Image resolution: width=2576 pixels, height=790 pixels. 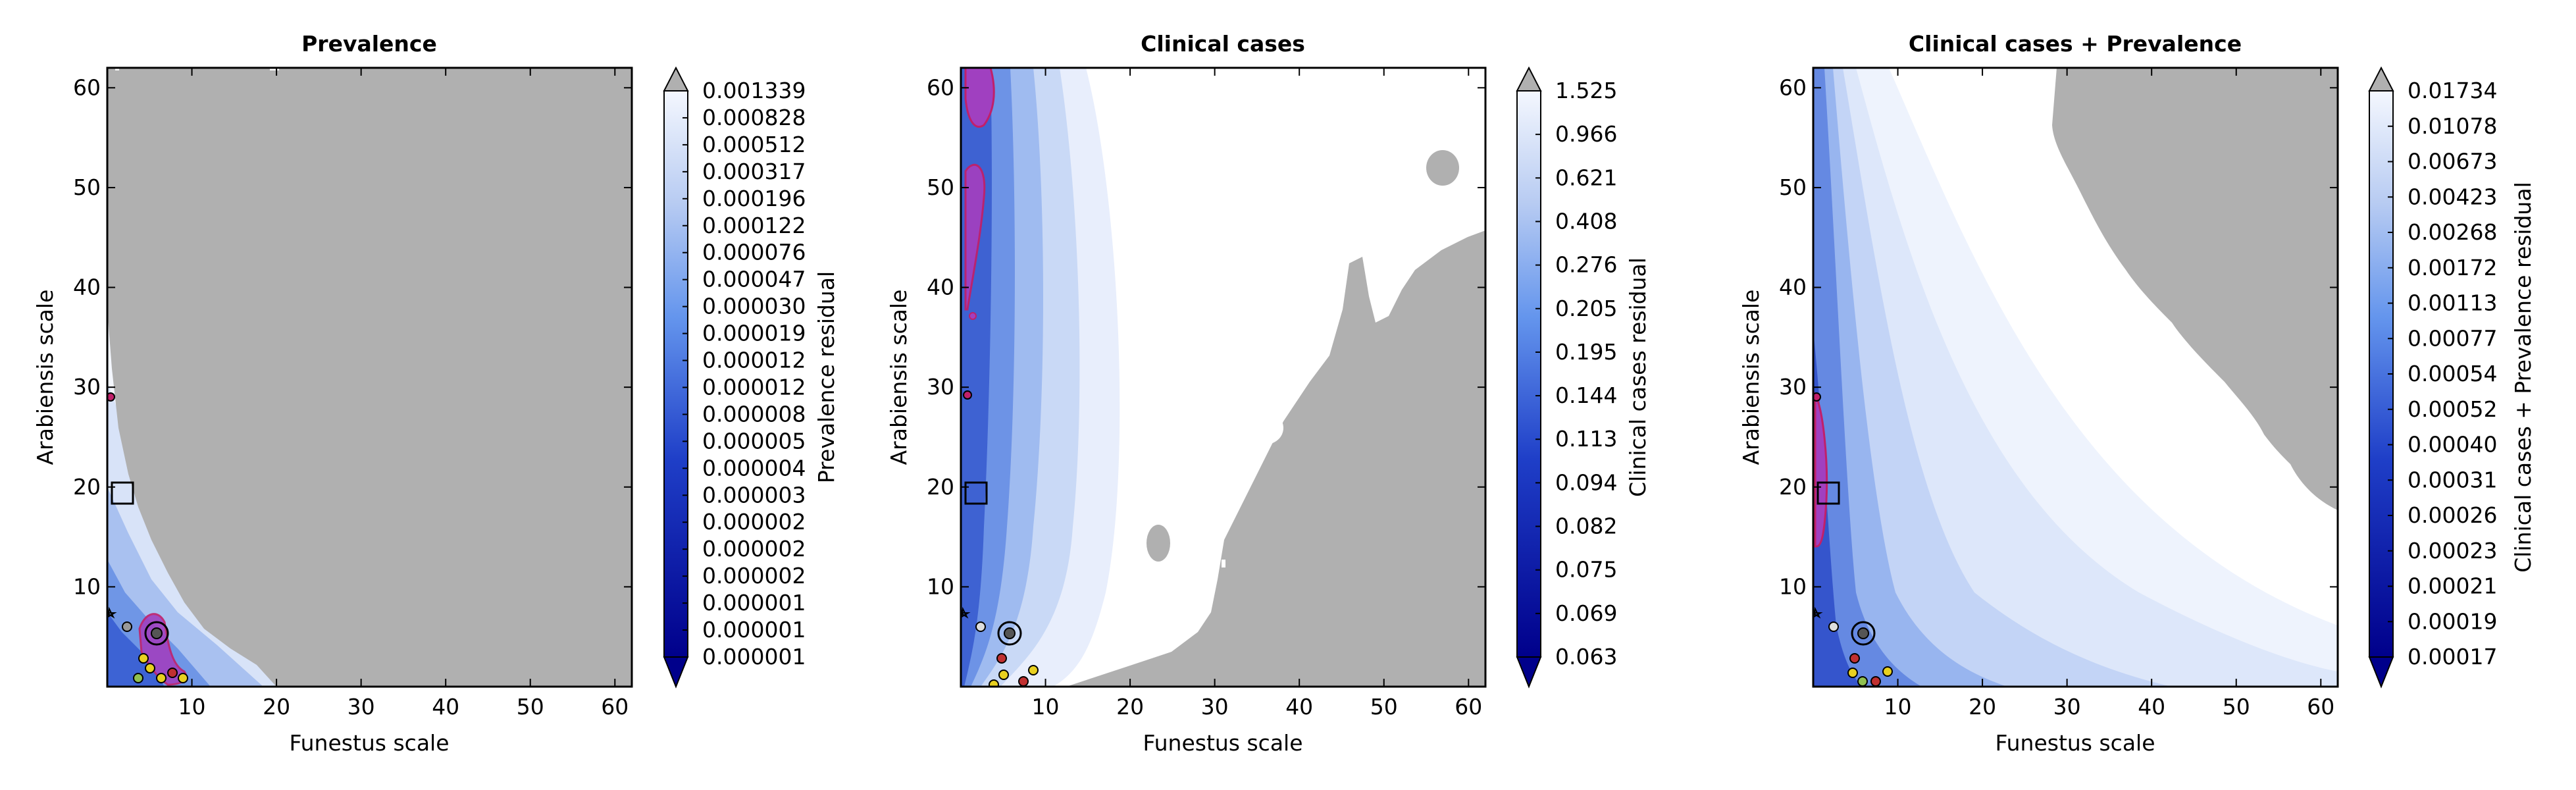 What do you see at coordinates (754, 495) in the screenshot?
I see `colorbar-tick-label: 0.000003` at bounding box center [754, 495].